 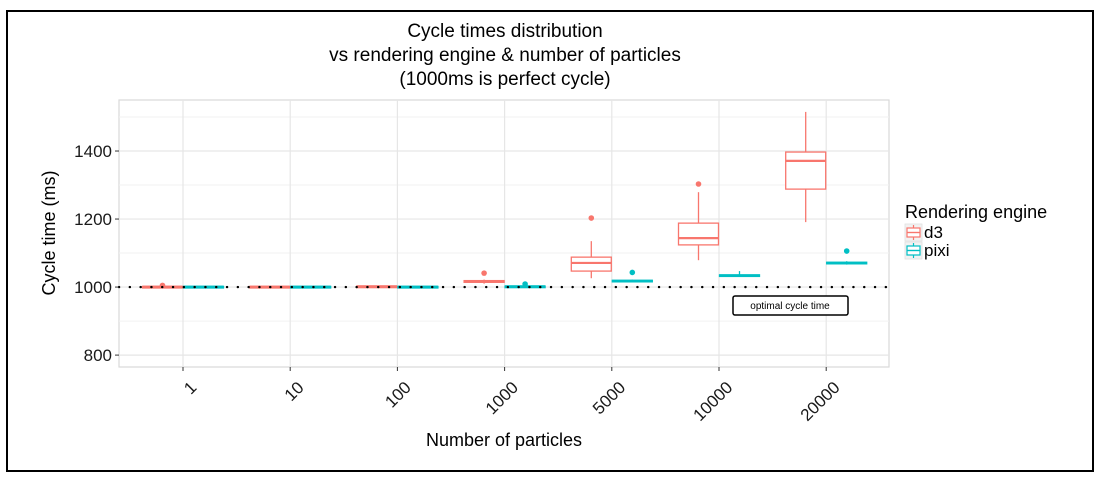 What do you see at coordinates (976, 212) in the screenshot?
I see `legend-title: Rendering engine` at bounding box center [976, 212].